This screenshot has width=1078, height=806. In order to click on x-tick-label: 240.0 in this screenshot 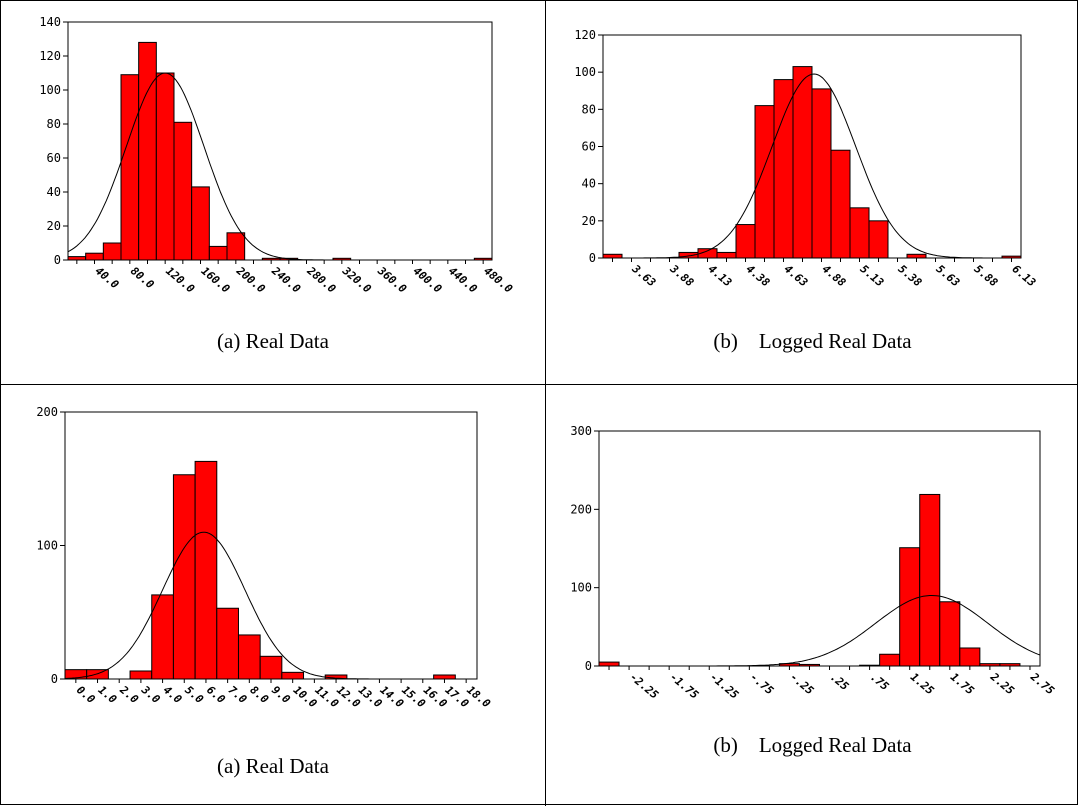, I will do `click(285, 280)`.